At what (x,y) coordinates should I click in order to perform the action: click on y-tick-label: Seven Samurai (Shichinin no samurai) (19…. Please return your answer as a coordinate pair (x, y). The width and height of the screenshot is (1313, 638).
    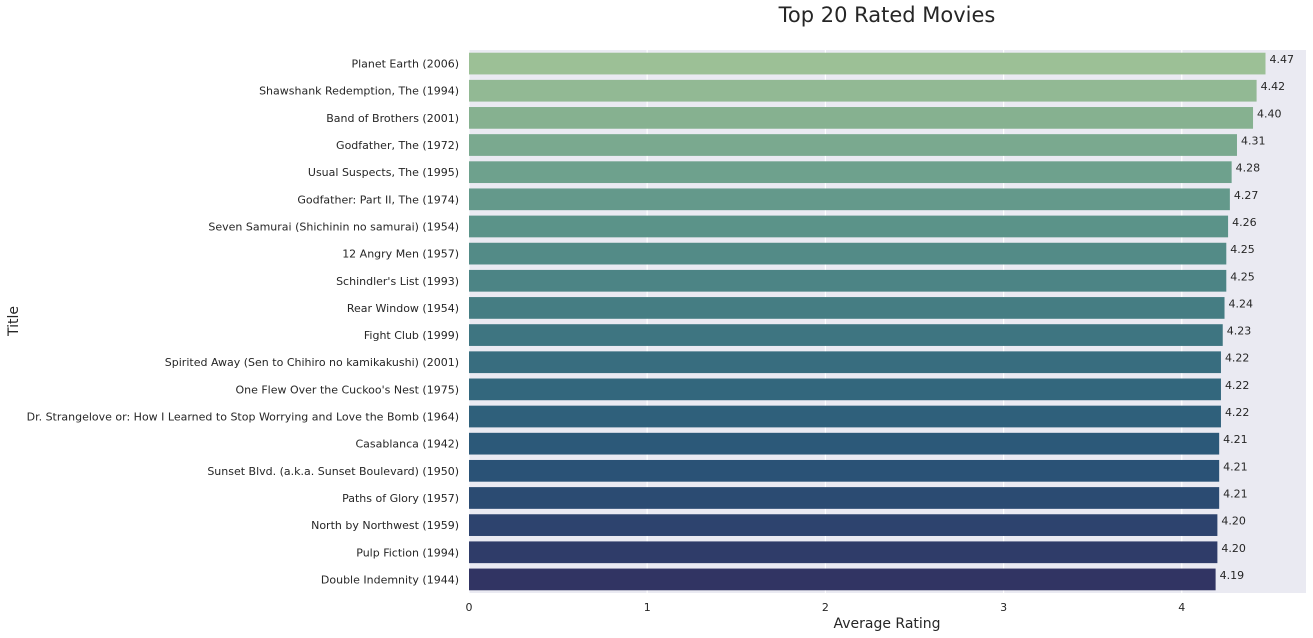
    Looking at the image, I should click on (333, 226).